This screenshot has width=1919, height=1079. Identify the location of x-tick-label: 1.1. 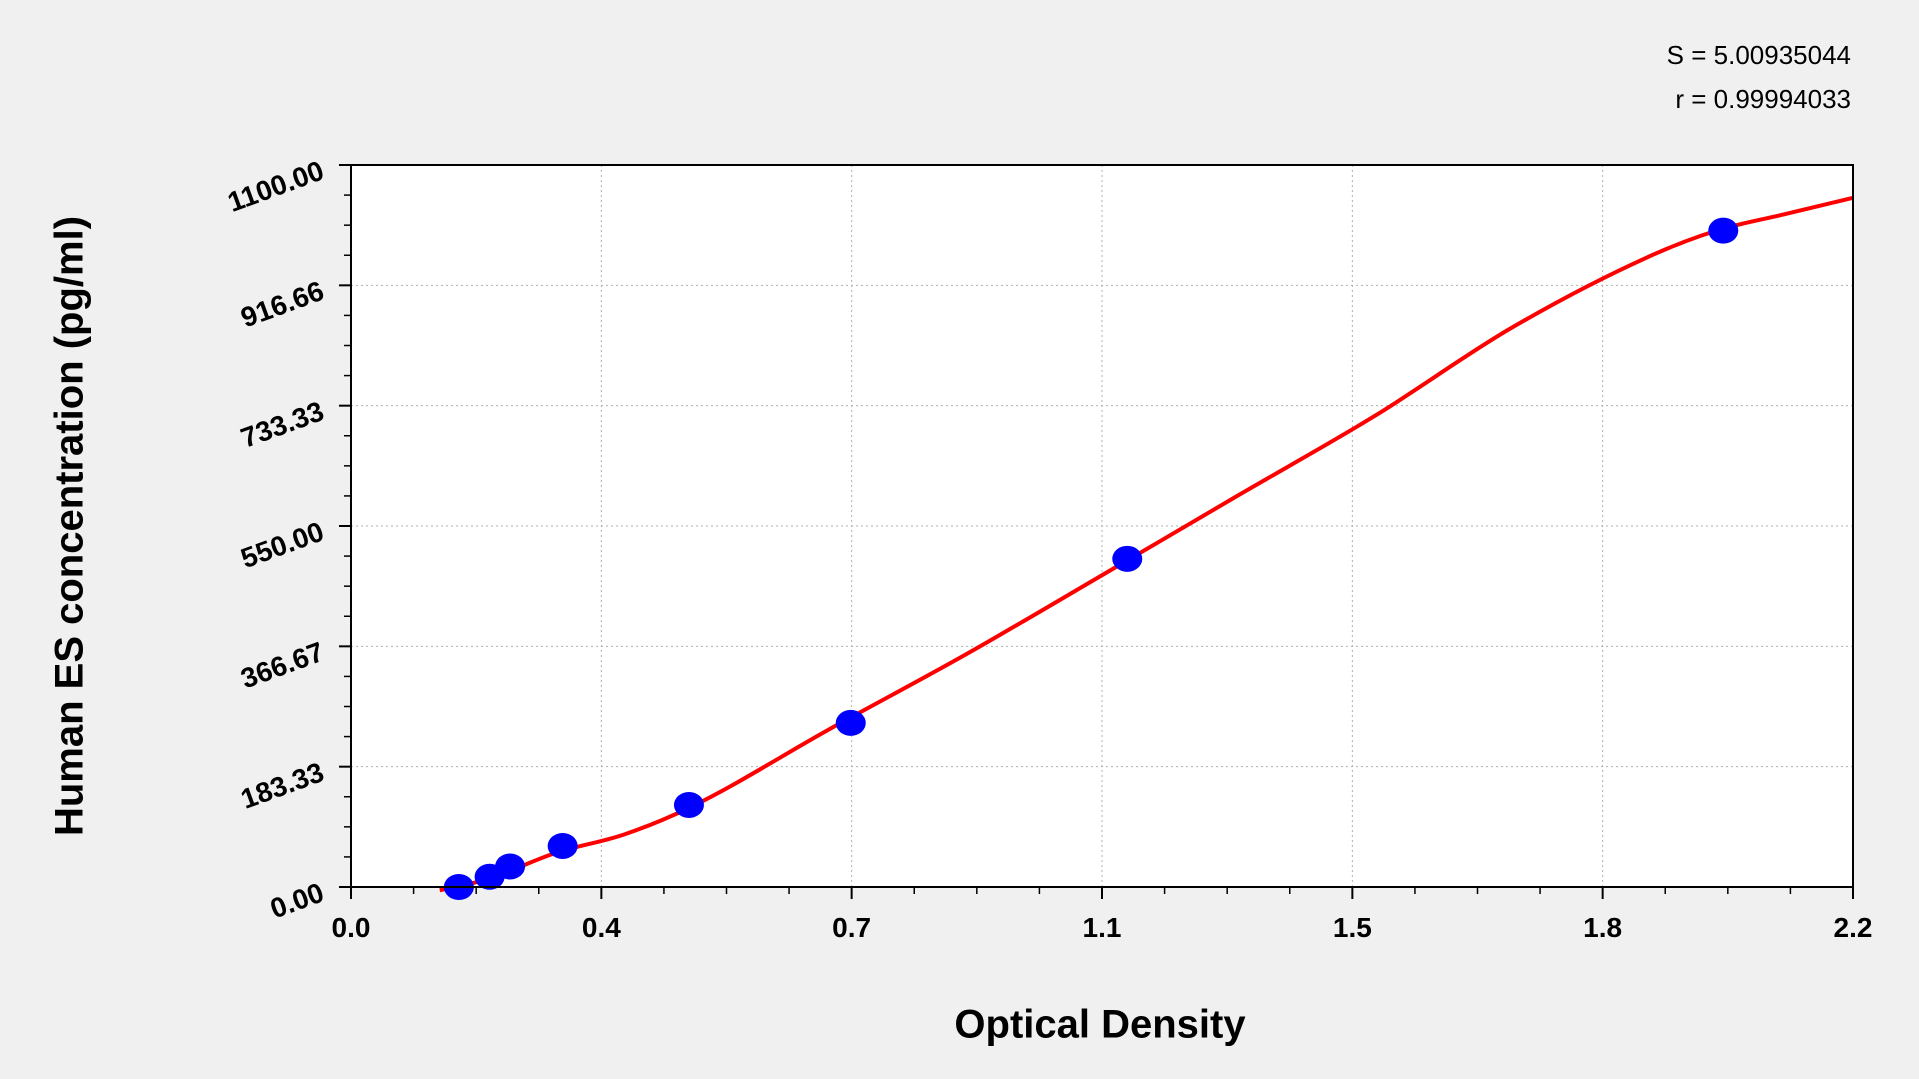
(1102, 927).